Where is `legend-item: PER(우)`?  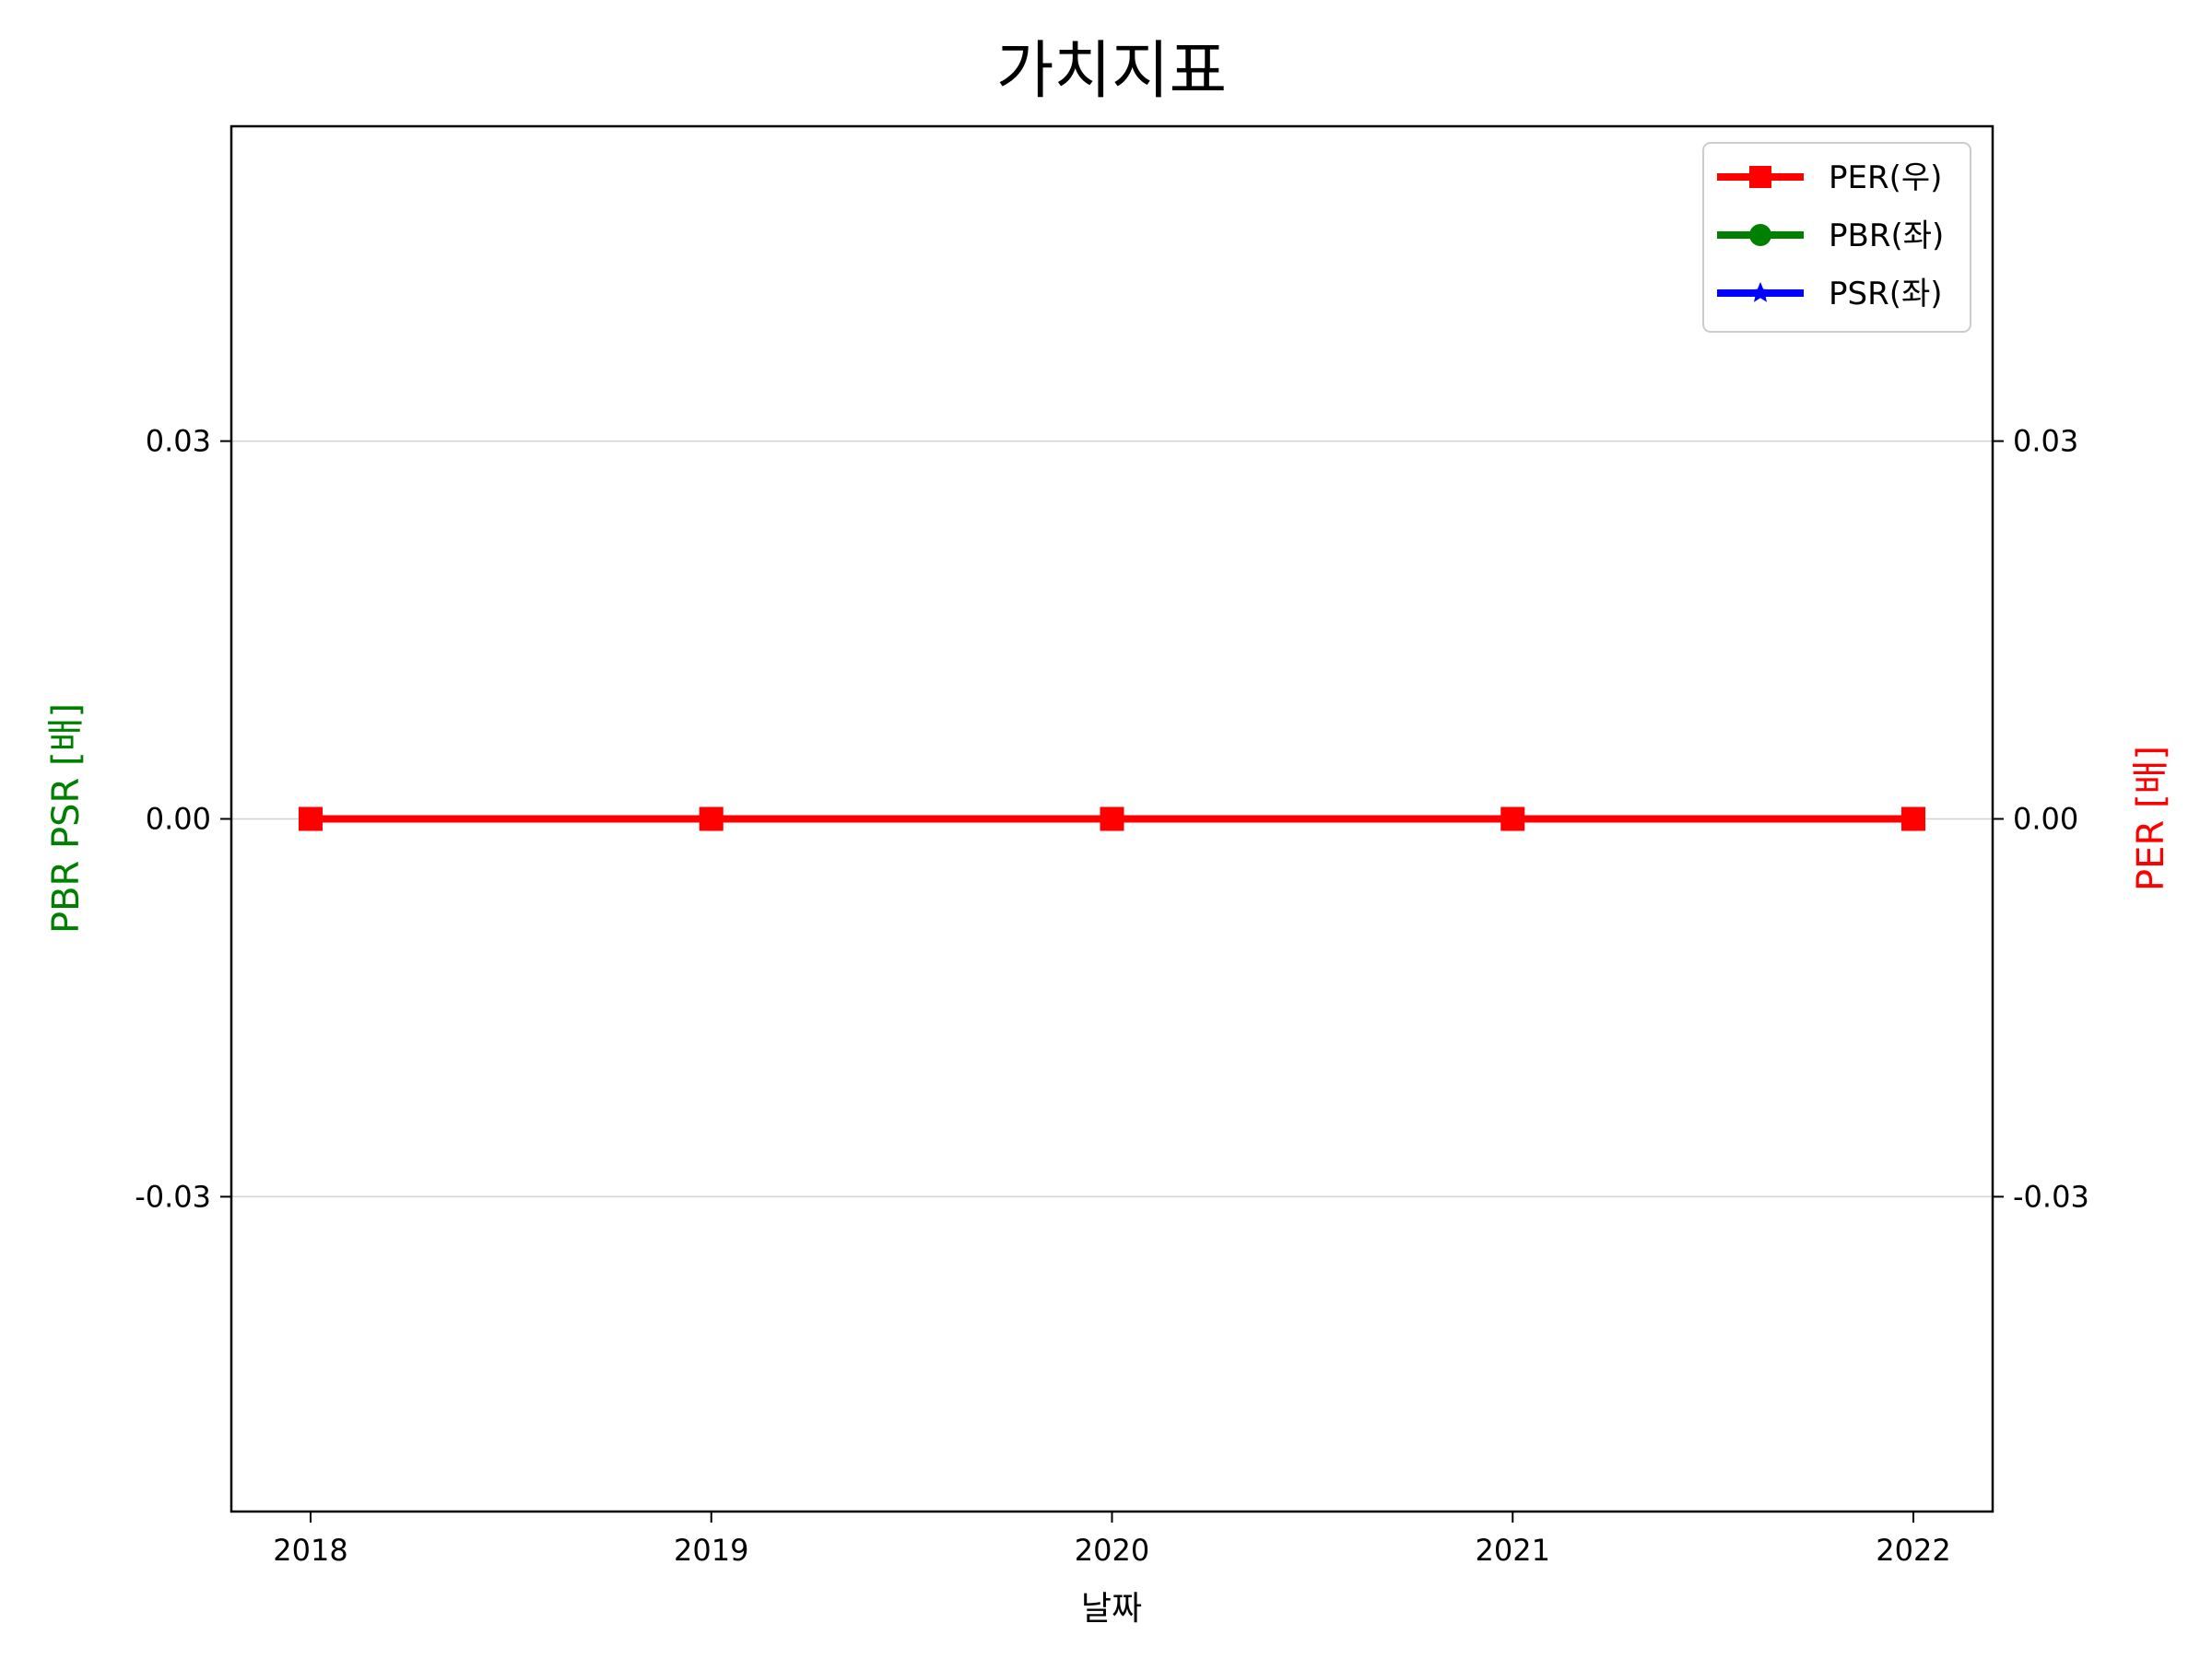
legend-item: PER(우) is located at coordinates (1829, 177).